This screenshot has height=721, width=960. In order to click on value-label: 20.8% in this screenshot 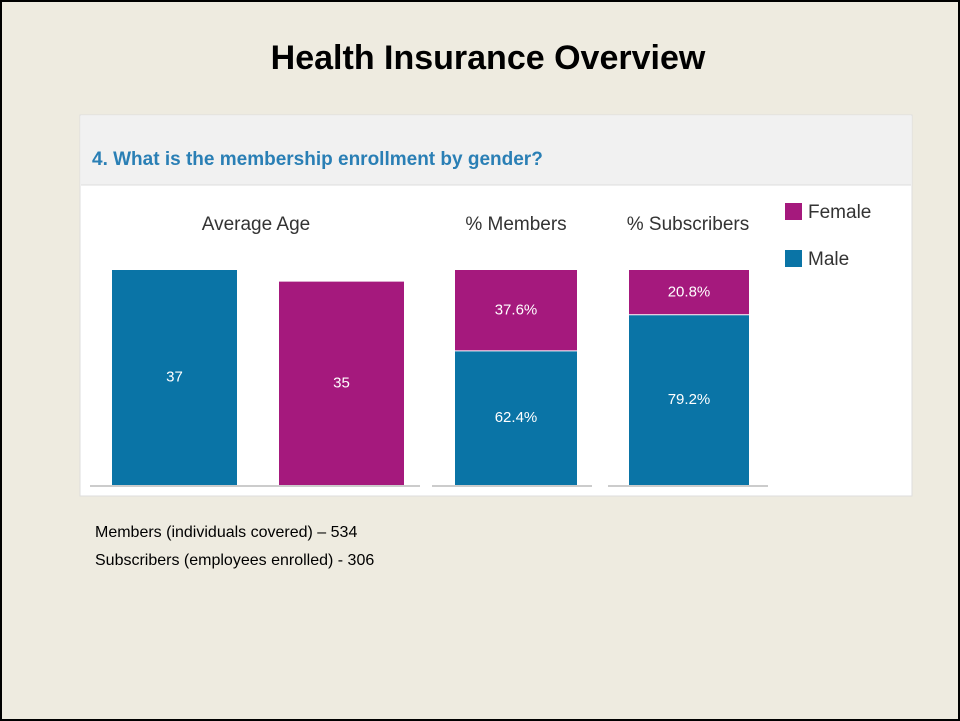, I will do `click(689, 291)`.